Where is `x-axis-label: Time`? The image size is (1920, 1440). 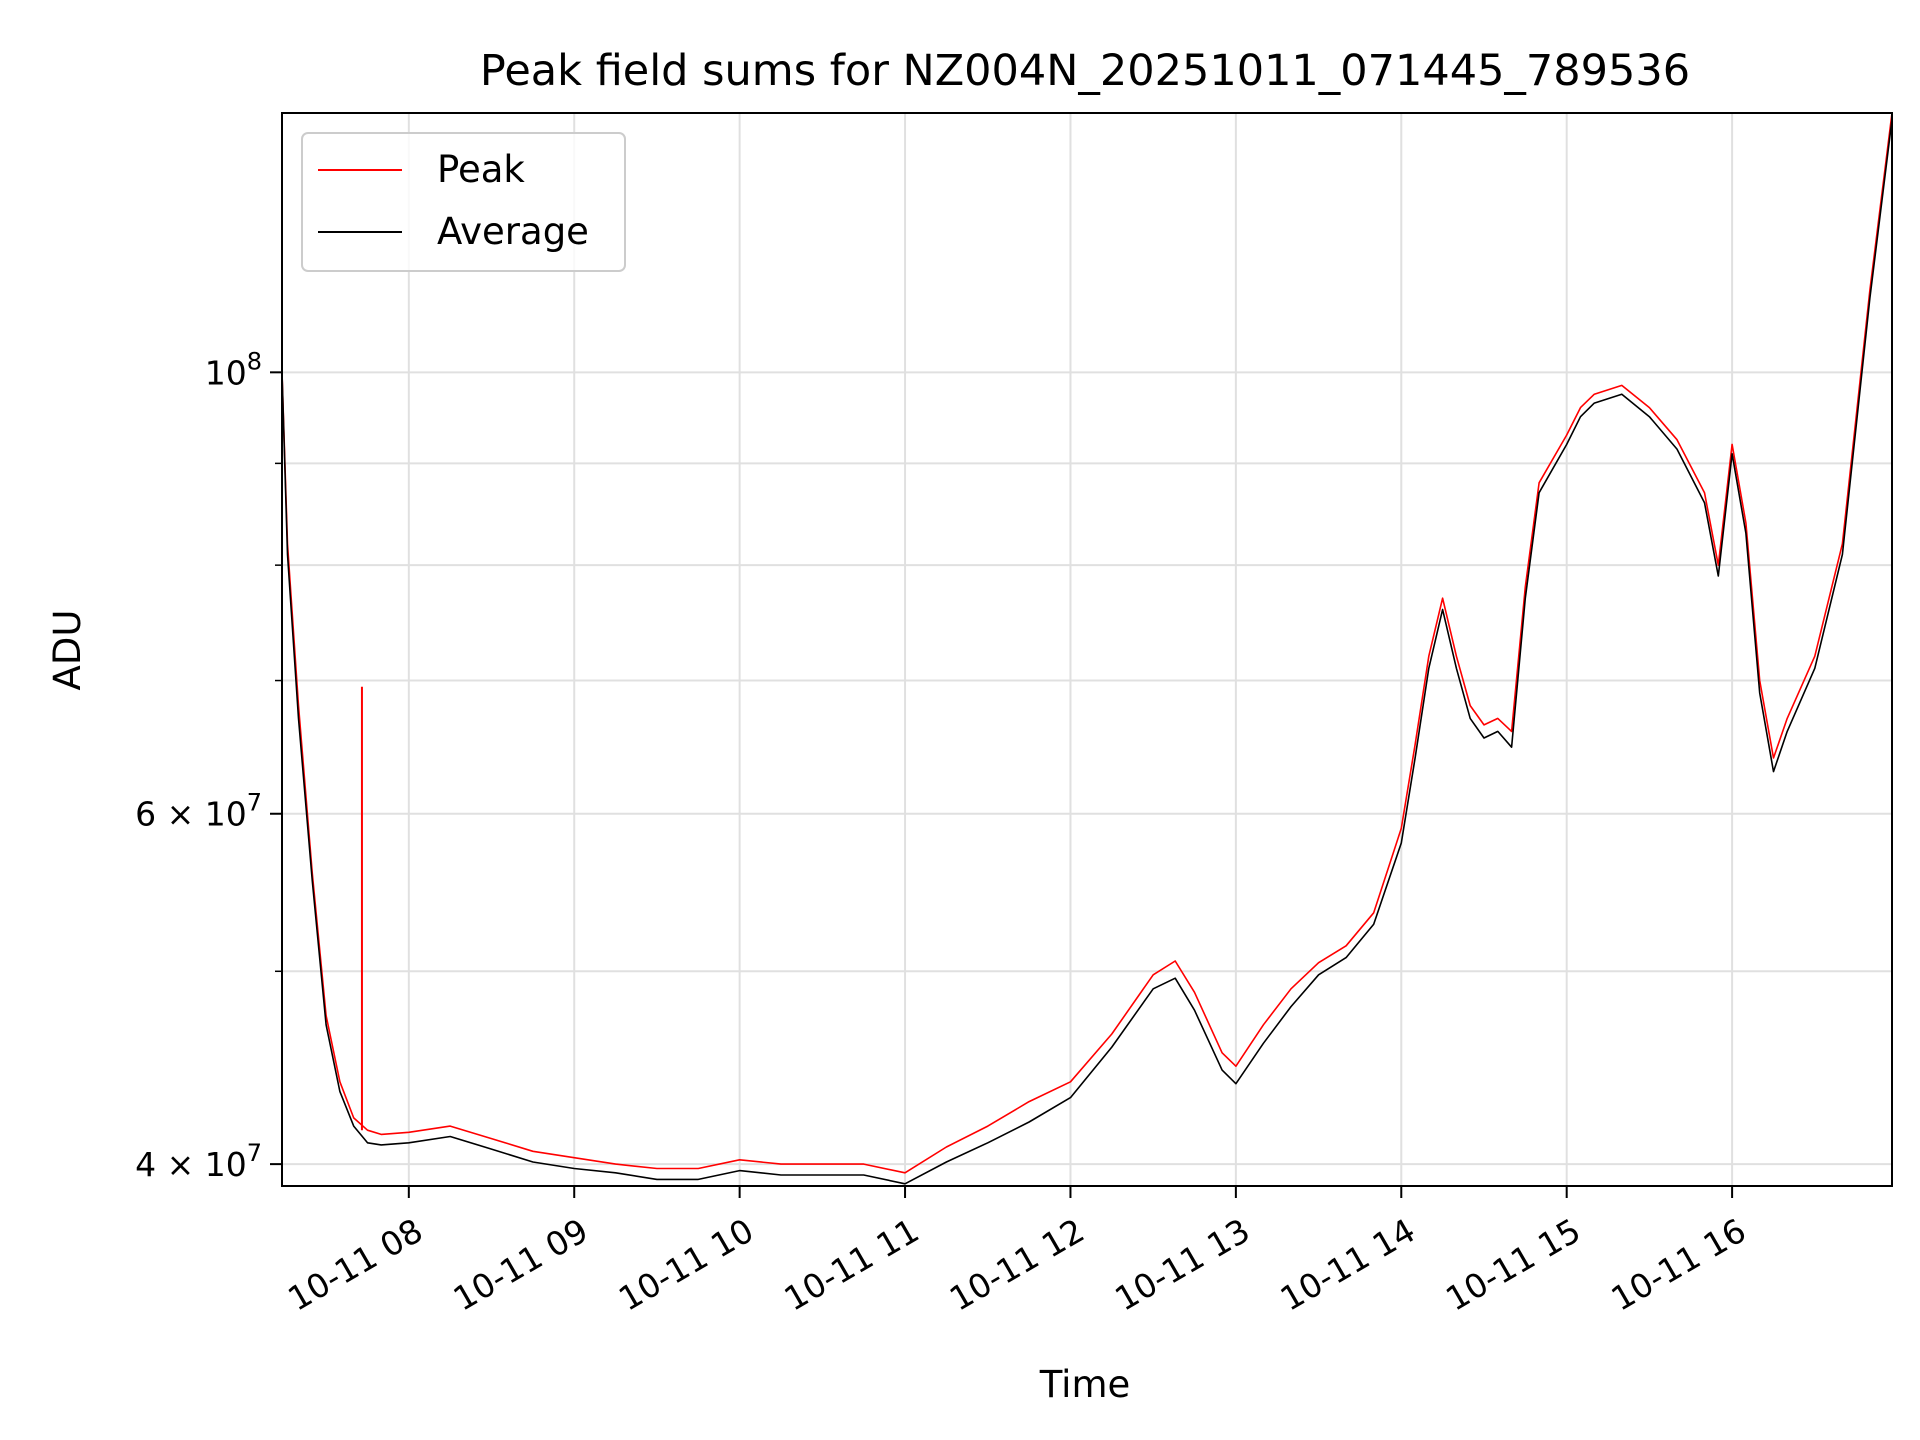 x-axis-label: Time is located at coordinates (1085, 1384).